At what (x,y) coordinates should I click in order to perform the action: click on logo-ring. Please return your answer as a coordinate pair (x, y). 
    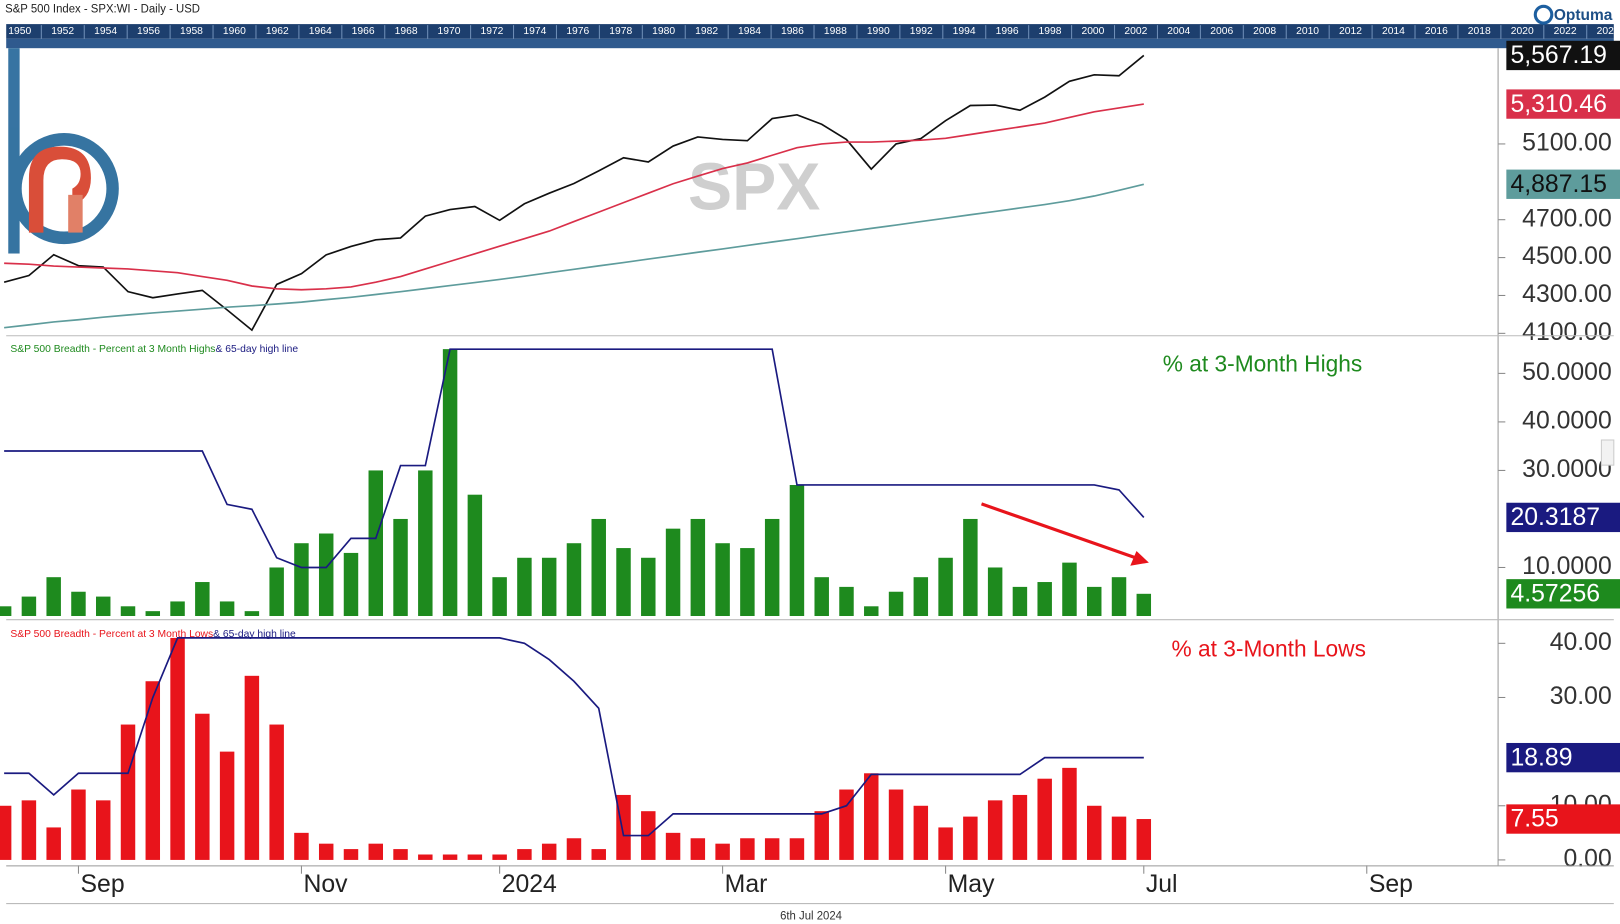
    Looking at the image, I should click on (64, 189).